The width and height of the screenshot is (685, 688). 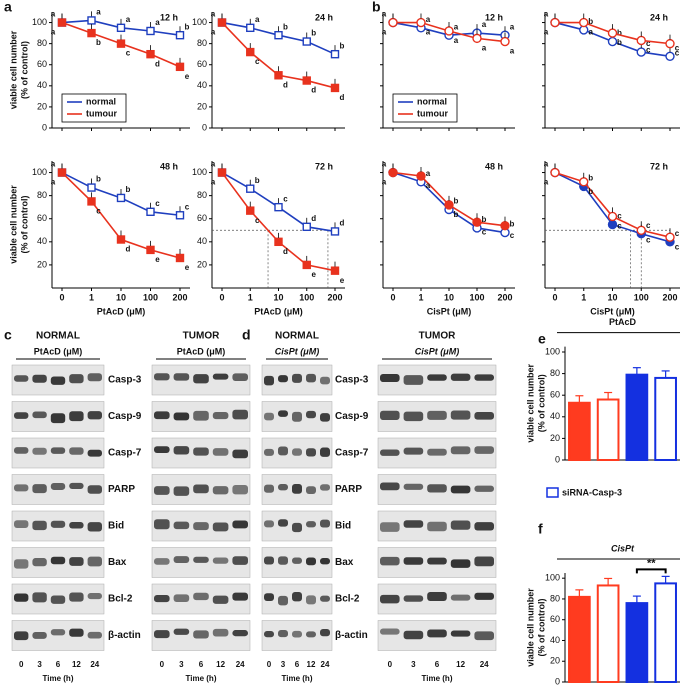 I want to click on blot-treatment: PtAcD (μM), so click(x=58, y=351).